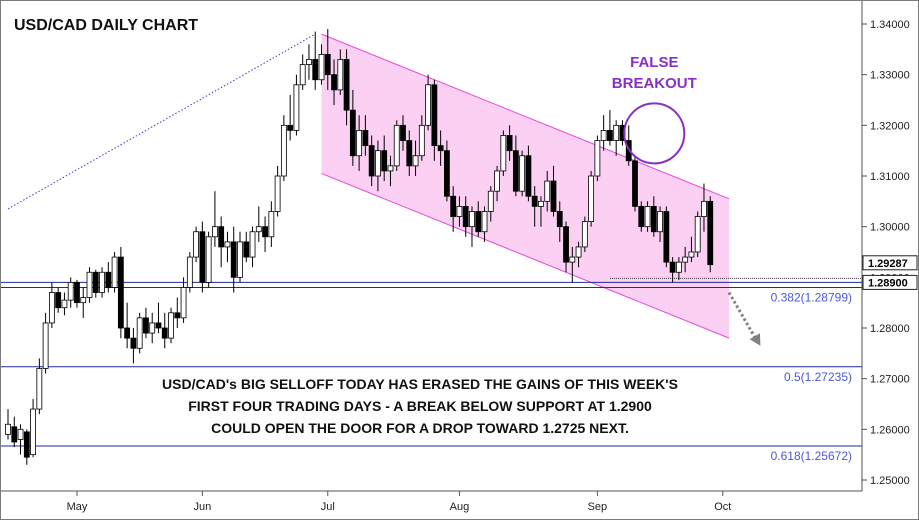  Describe the element at coordinates (888, 264) in the screenshot. I see `last-price-label: 1.29287` at that location.